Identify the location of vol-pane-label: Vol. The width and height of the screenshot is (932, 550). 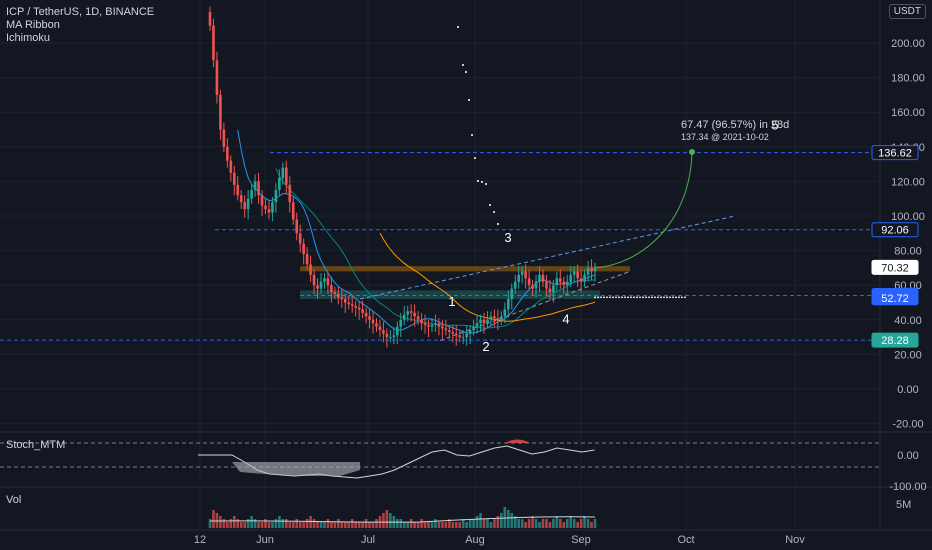
(14, 500).